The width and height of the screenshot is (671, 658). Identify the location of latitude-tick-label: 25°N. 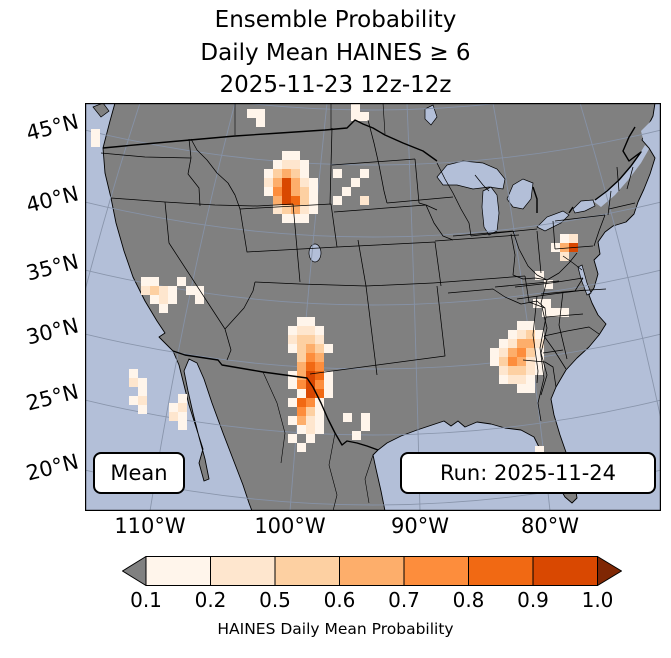
(52, 397).